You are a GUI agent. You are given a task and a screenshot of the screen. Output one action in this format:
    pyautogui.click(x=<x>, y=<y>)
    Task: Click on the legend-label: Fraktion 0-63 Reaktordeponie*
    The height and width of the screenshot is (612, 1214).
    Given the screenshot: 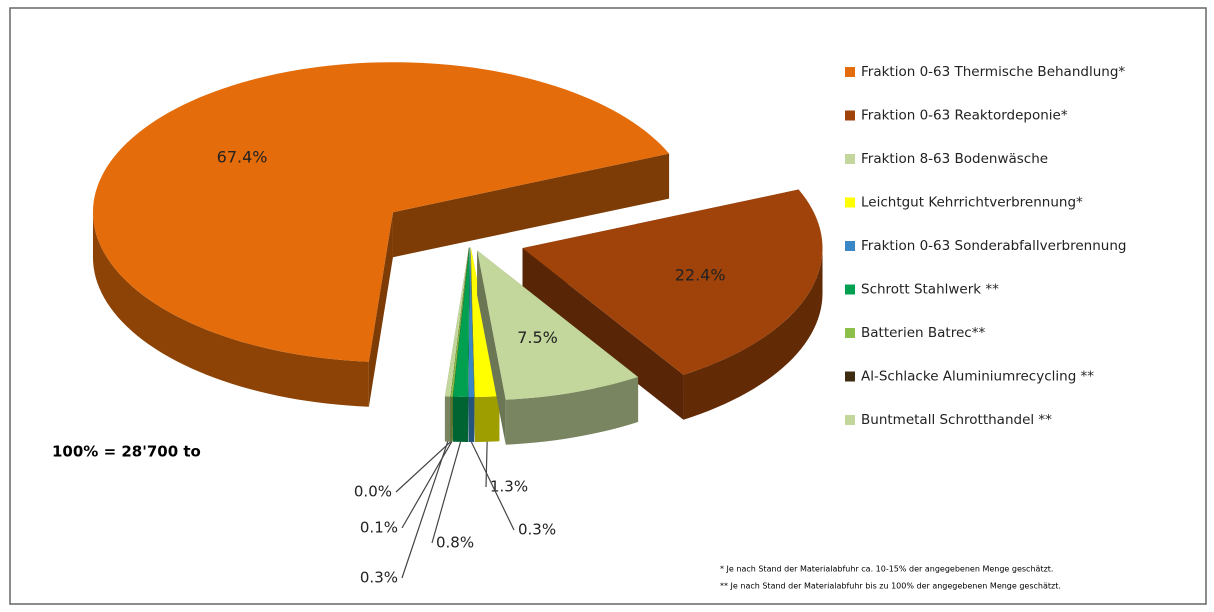 What is the action you would take?
    pyautogui.click(x=964, y=116)
    